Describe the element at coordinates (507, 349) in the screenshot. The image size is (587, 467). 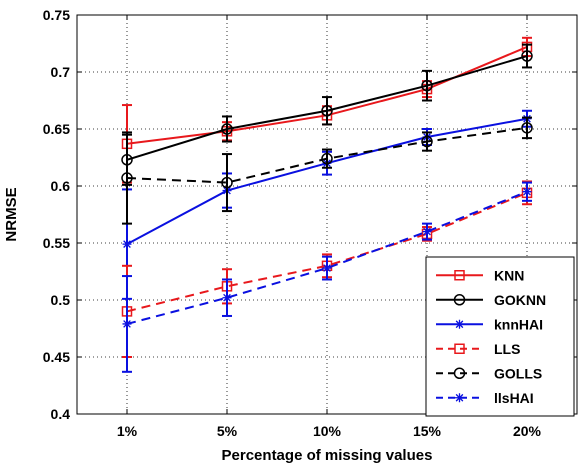
I see `legend-label-lls: LLS` at that location.